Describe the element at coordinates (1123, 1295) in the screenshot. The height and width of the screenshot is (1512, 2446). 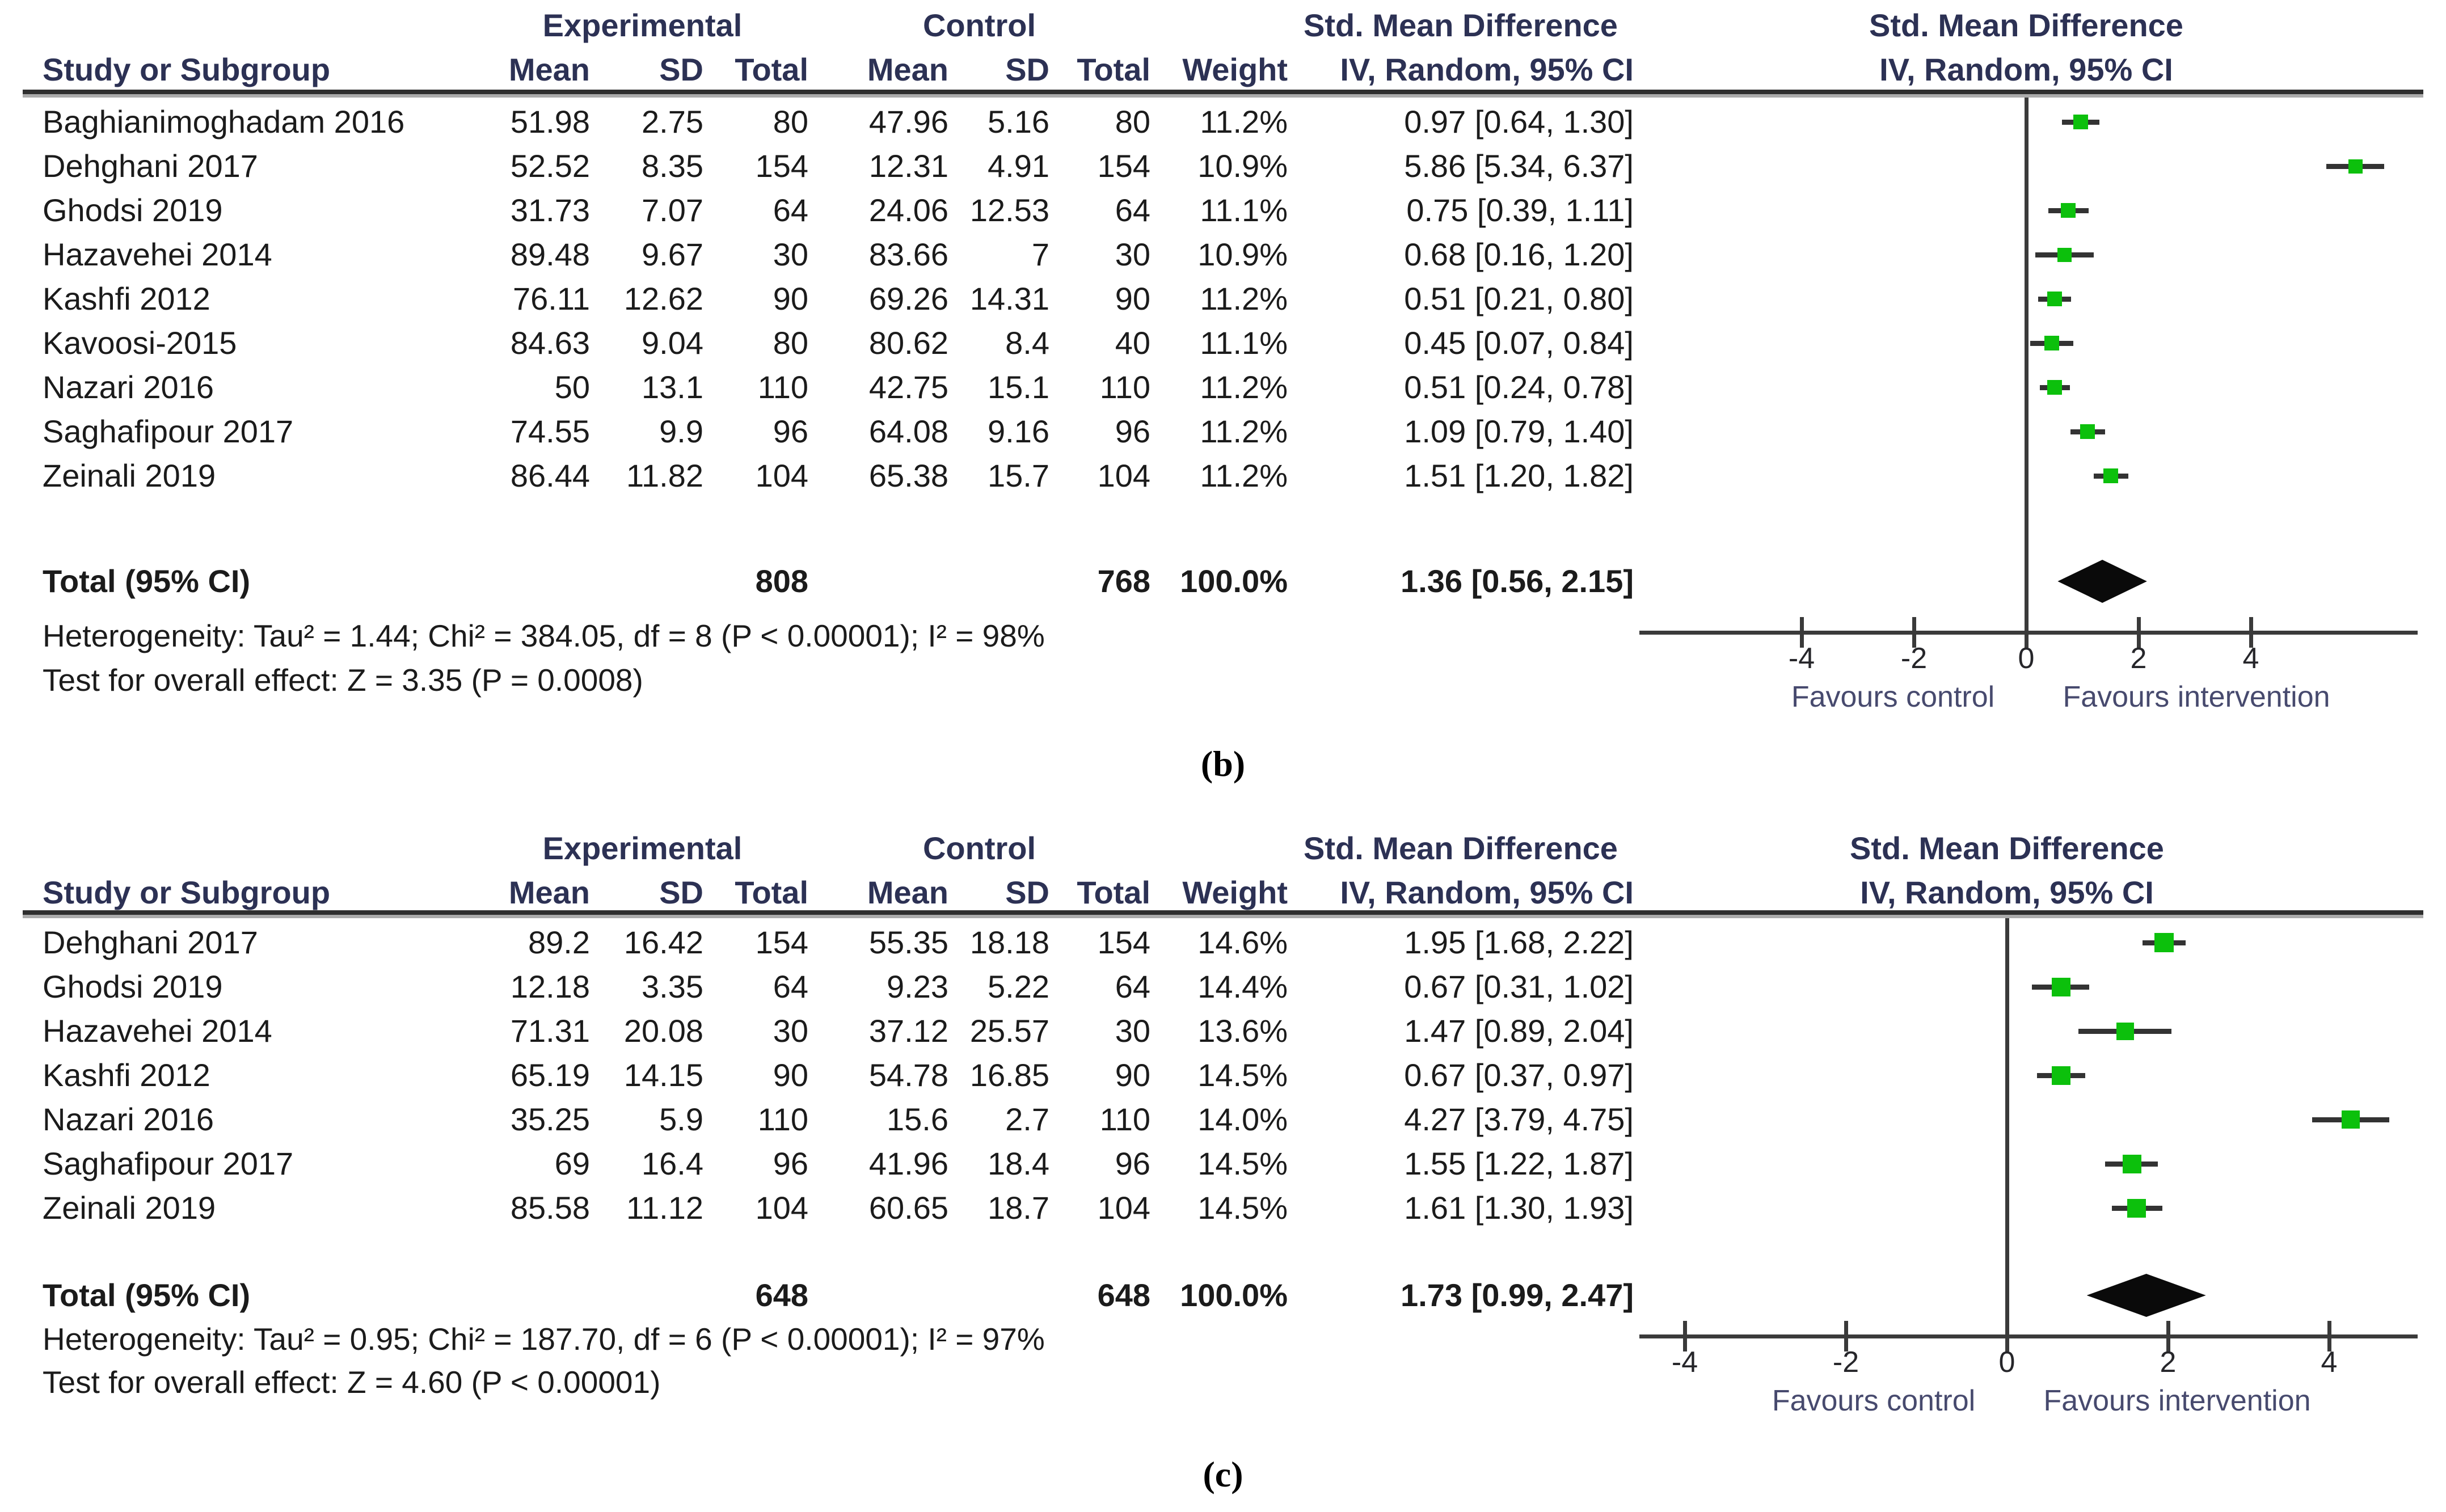
I see `total-ctl-cell: 648` at that location.